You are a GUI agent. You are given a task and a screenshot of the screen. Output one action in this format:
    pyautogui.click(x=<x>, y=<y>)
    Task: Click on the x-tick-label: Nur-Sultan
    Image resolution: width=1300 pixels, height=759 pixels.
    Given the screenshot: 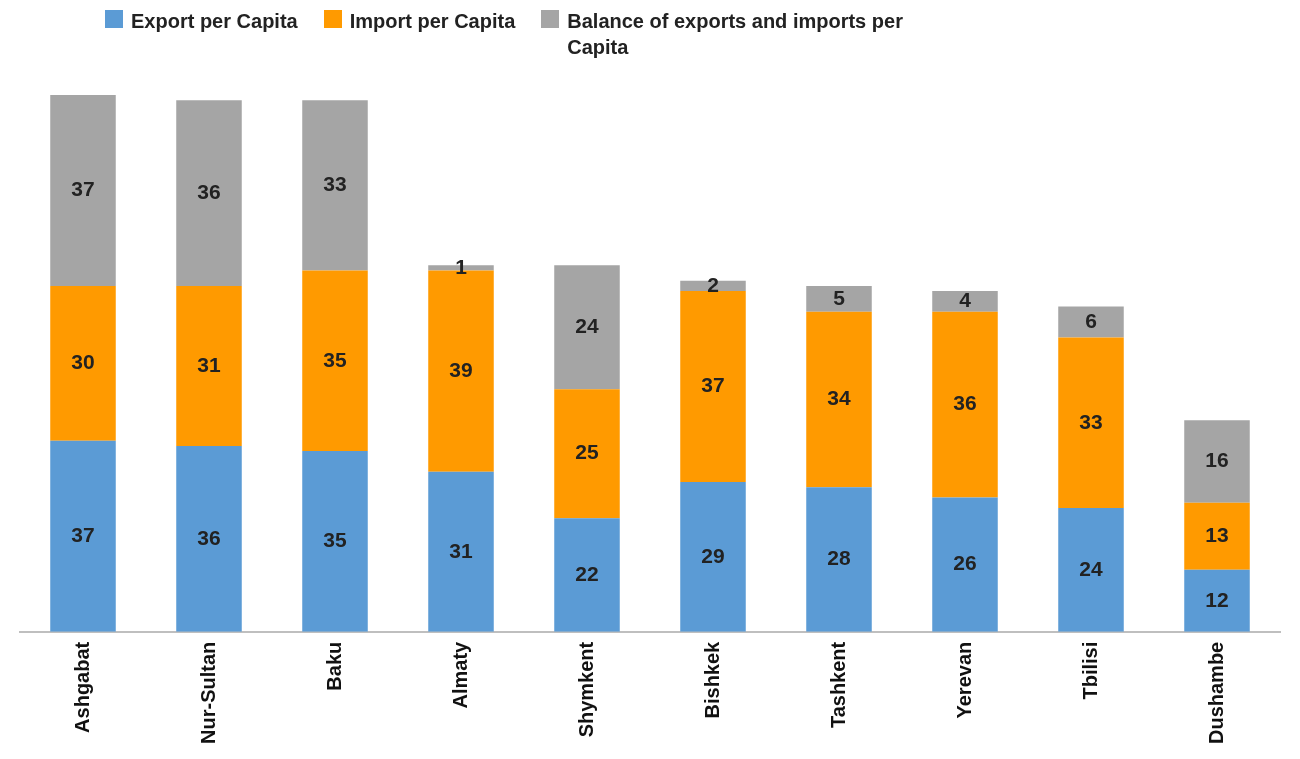 What is the action you would take?
    pyautogui.click(x=207, y=692)
    